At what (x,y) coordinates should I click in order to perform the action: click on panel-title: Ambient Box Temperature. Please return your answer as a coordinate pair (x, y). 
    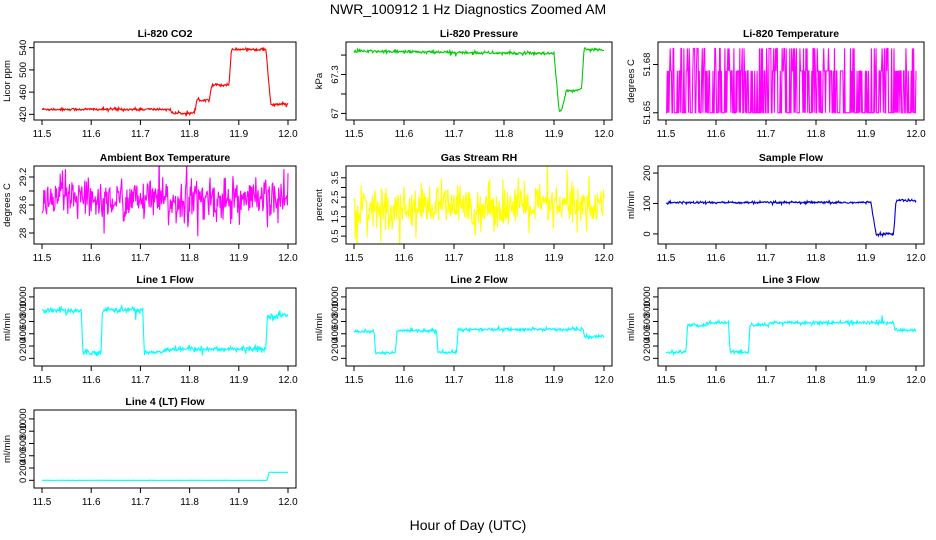
    Looking at the image, I should click on (165, 158).